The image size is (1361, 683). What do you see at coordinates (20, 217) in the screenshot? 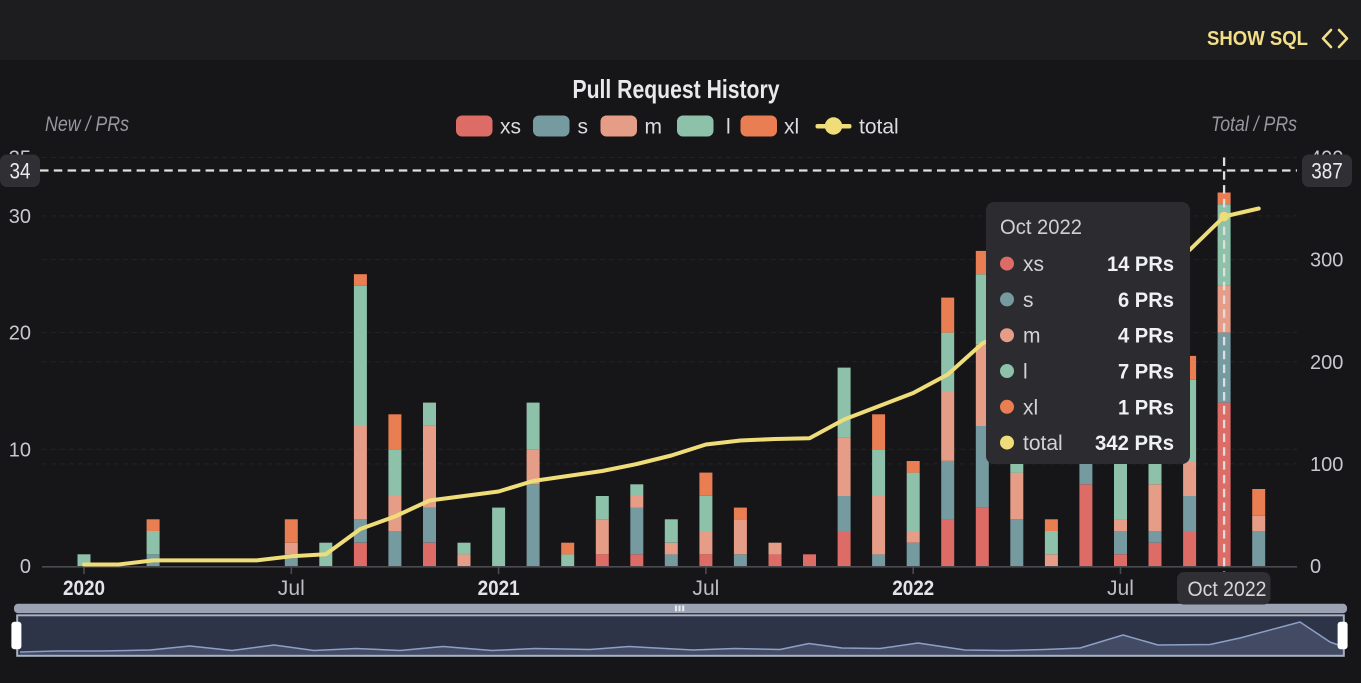
I see `svg-text: 30` at bounding box center [20, 217].